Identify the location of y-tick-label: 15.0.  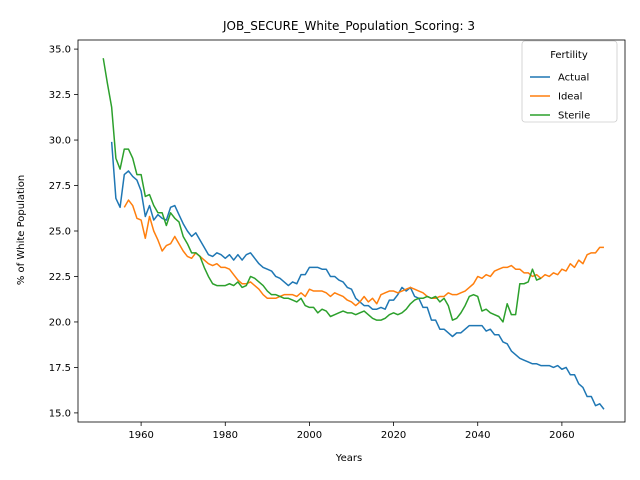
(60, 413).